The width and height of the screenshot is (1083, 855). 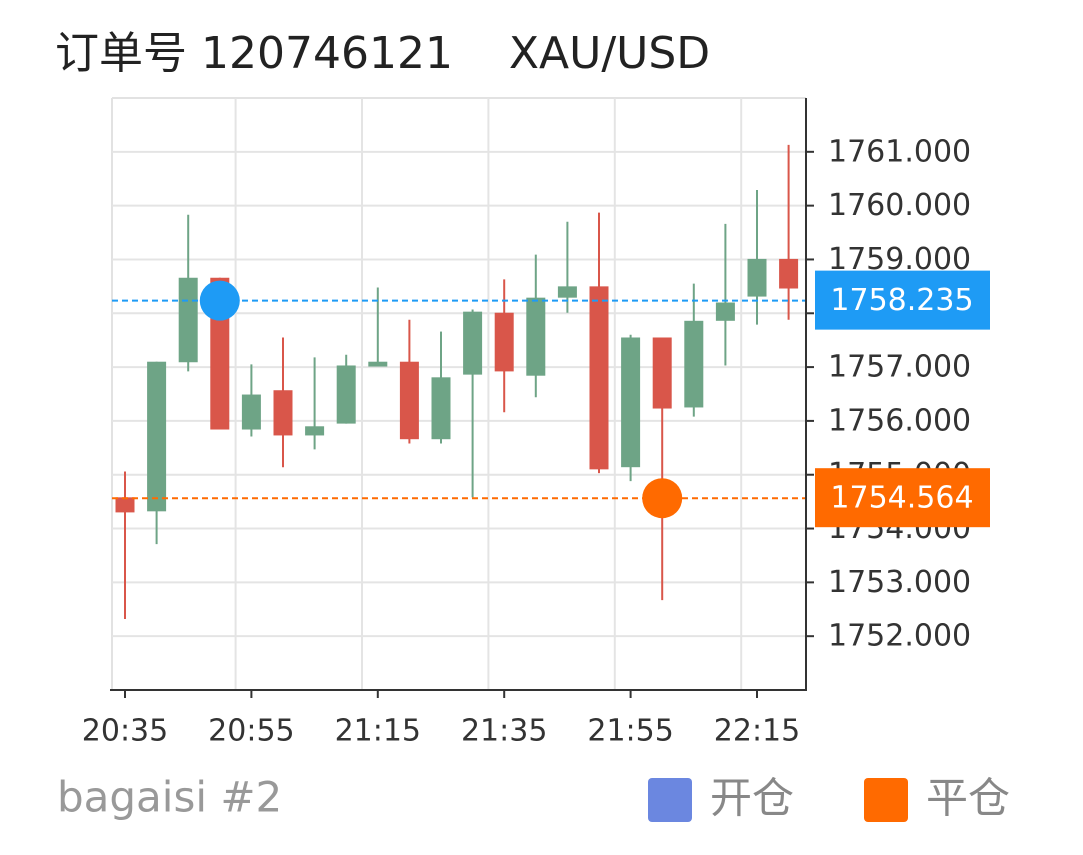 I want to click on x-tick-label: 21:55, so click(x=630, y=731).